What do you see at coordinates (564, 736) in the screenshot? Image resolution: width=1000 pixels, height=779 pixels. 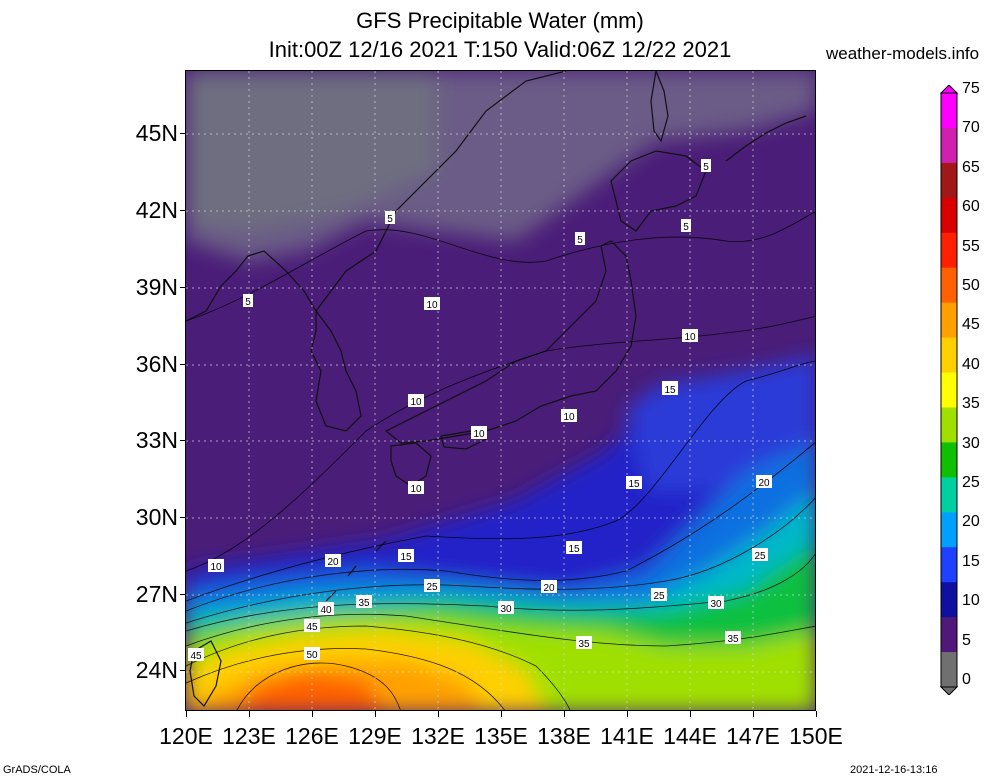 I see `lon-label-138E: 138E` at bounding box center [564, 736].